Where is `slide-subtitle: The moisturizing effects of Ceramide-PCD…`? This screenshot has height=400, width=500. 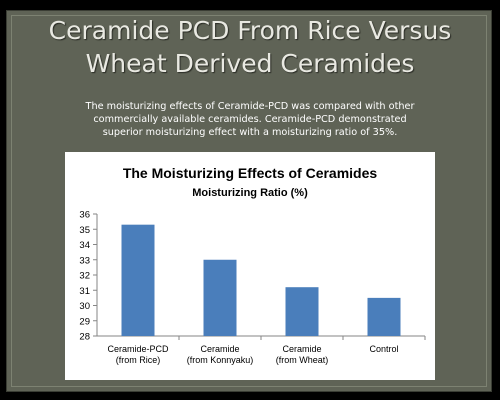
slide-subtitle: The moisturizing effects of Ceramide-PCD… is located at coordinates (250, 119).